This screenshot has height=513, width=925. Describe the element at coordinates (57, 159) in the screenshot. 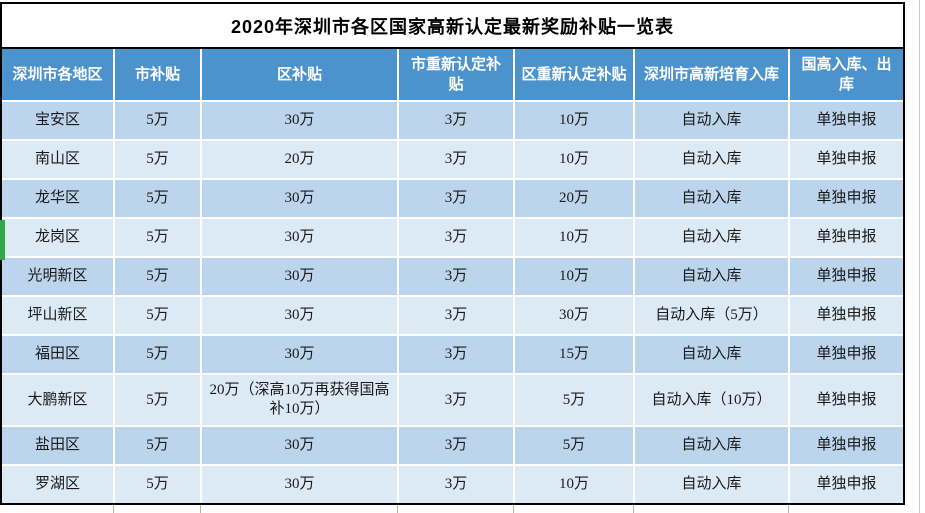

I see `table-cell: 南山区` at that location.